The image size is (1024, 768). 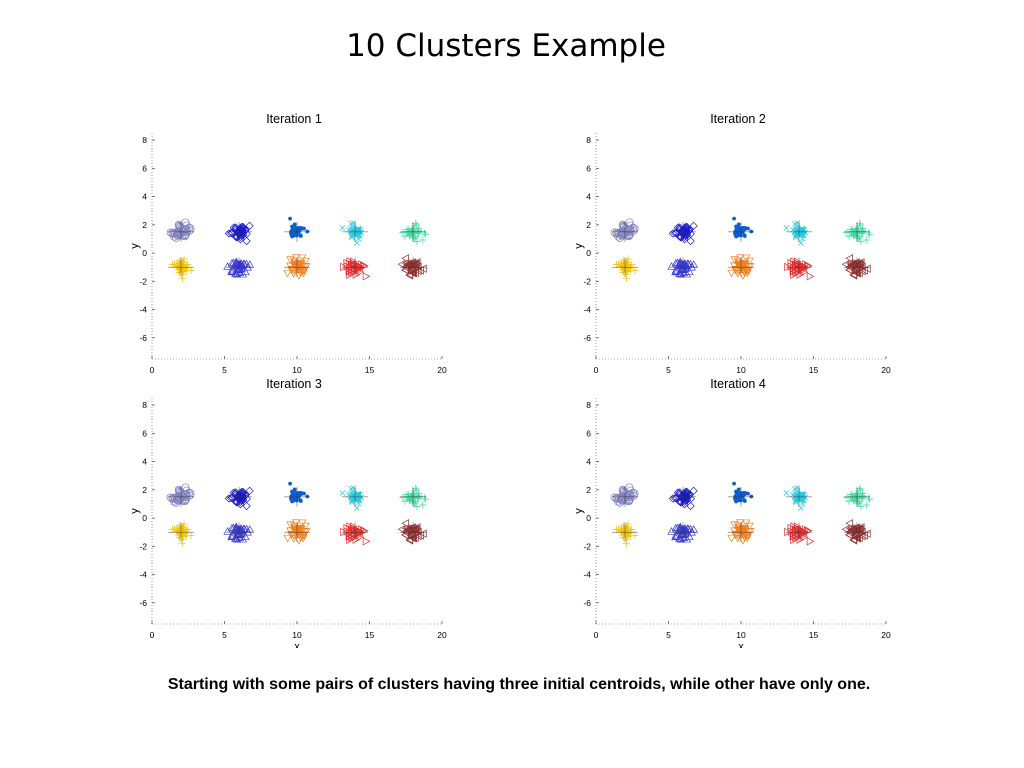 What do you see at coordinates (729, 245) in the screenshot?
I see `chart-iteration-2: Iteration 2 -6 -4 -2 0 2 4 6 8 0 5 10 15 20 y` at bounding box center [729, 245].